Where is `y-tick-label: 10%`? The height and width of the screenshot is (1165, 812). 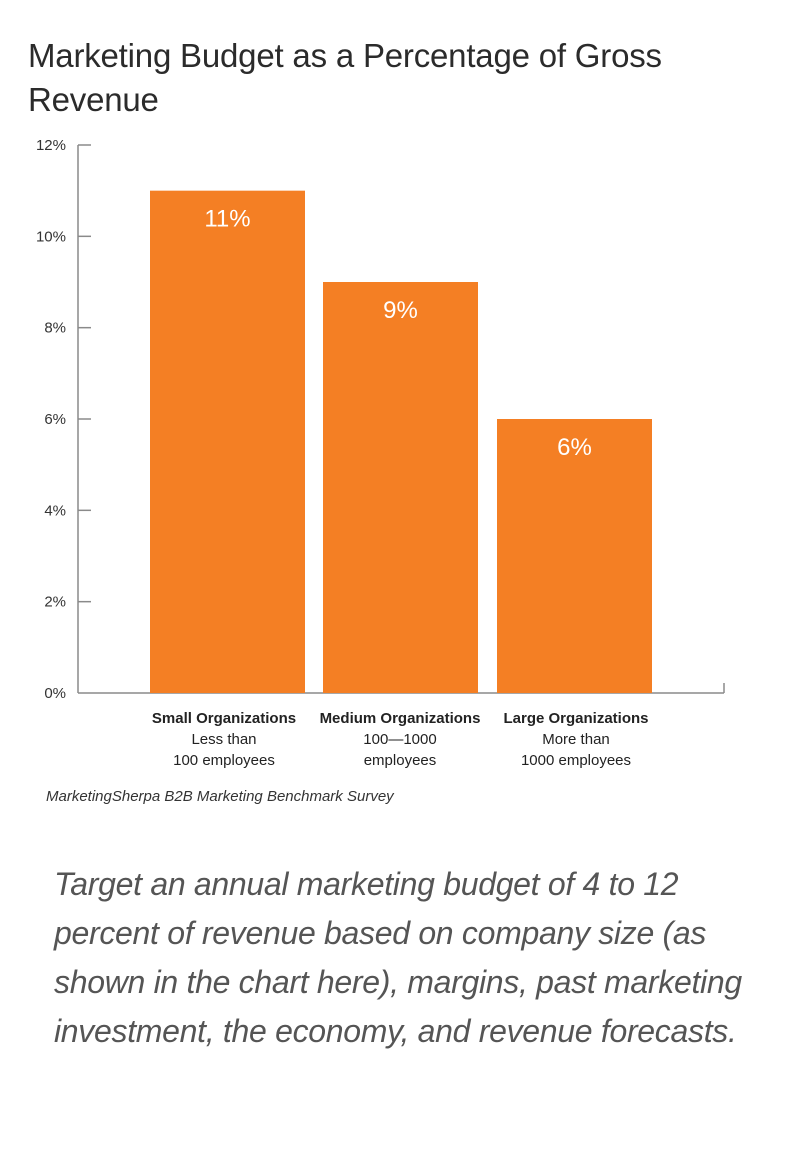 y-tick-label: 10% is located at coordinates (51, 236).